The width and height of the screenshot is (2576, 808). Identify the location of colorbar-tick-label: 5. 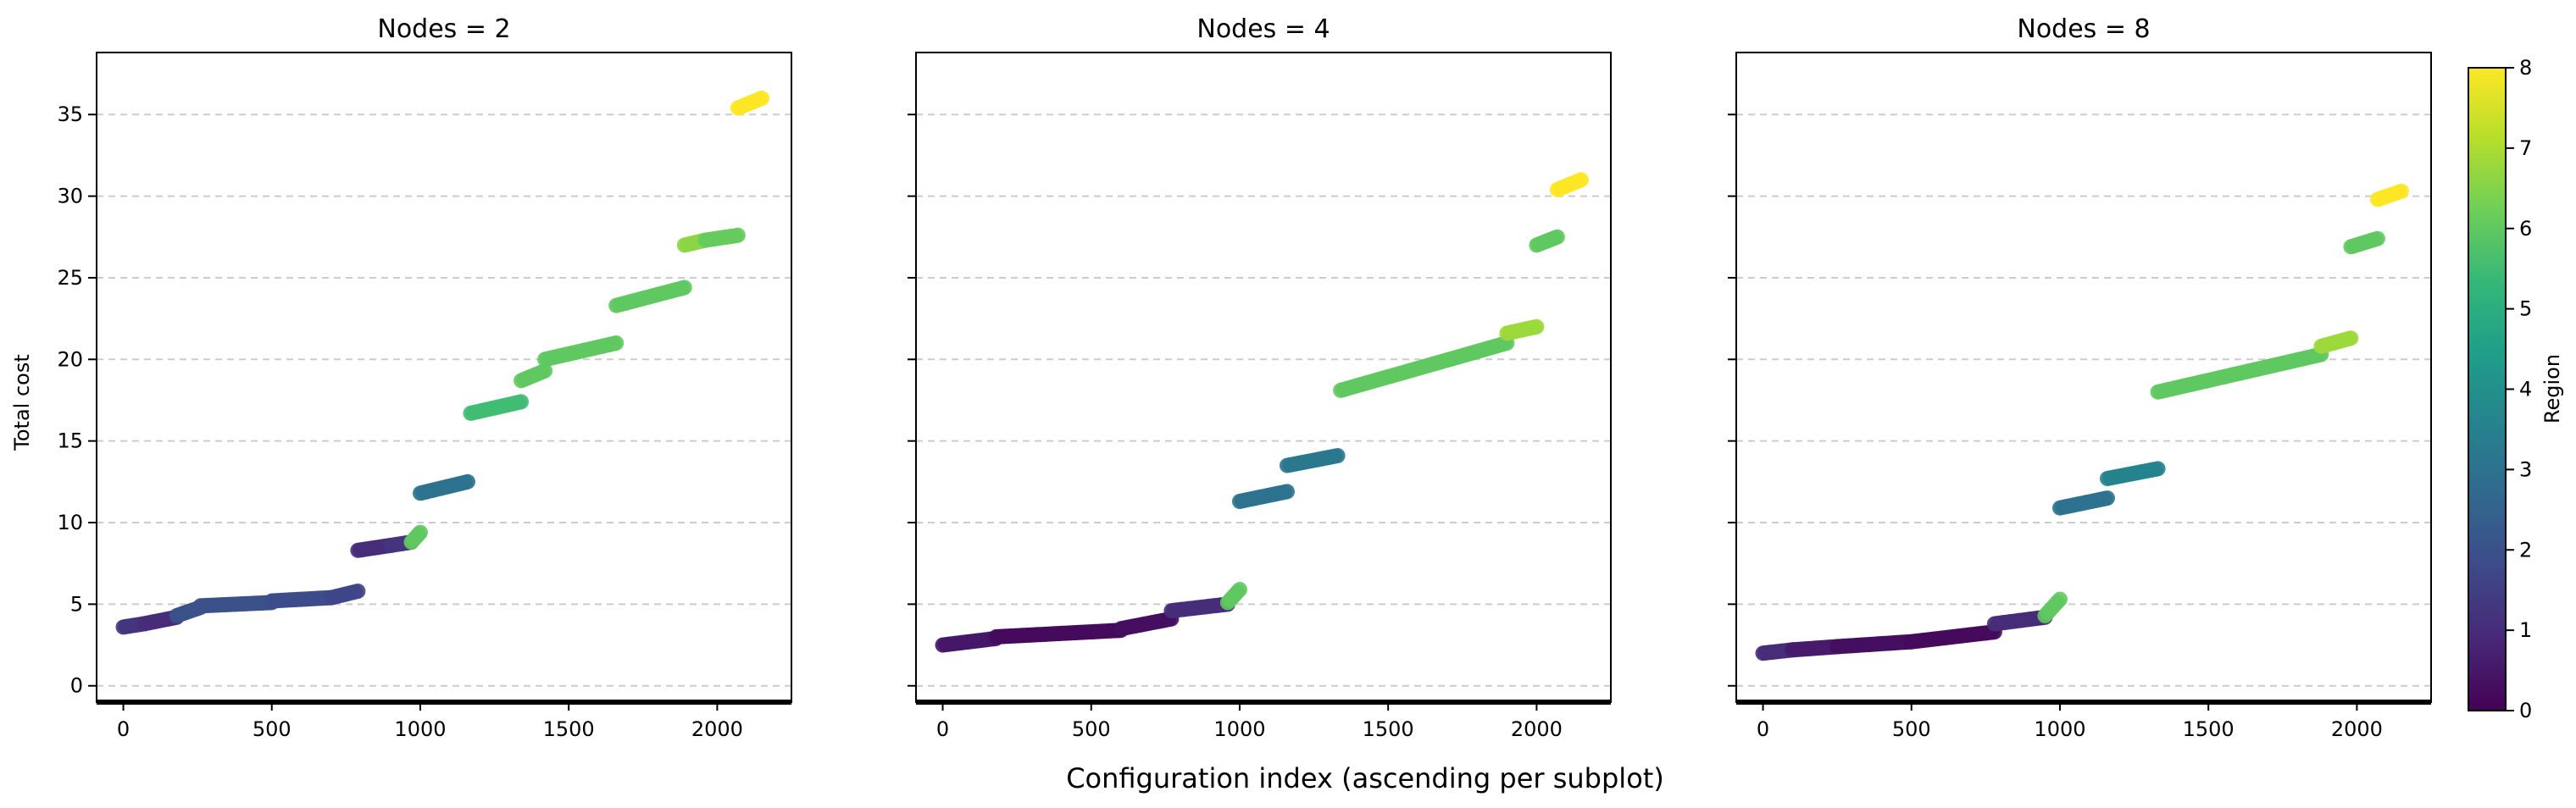
(2525, 309).